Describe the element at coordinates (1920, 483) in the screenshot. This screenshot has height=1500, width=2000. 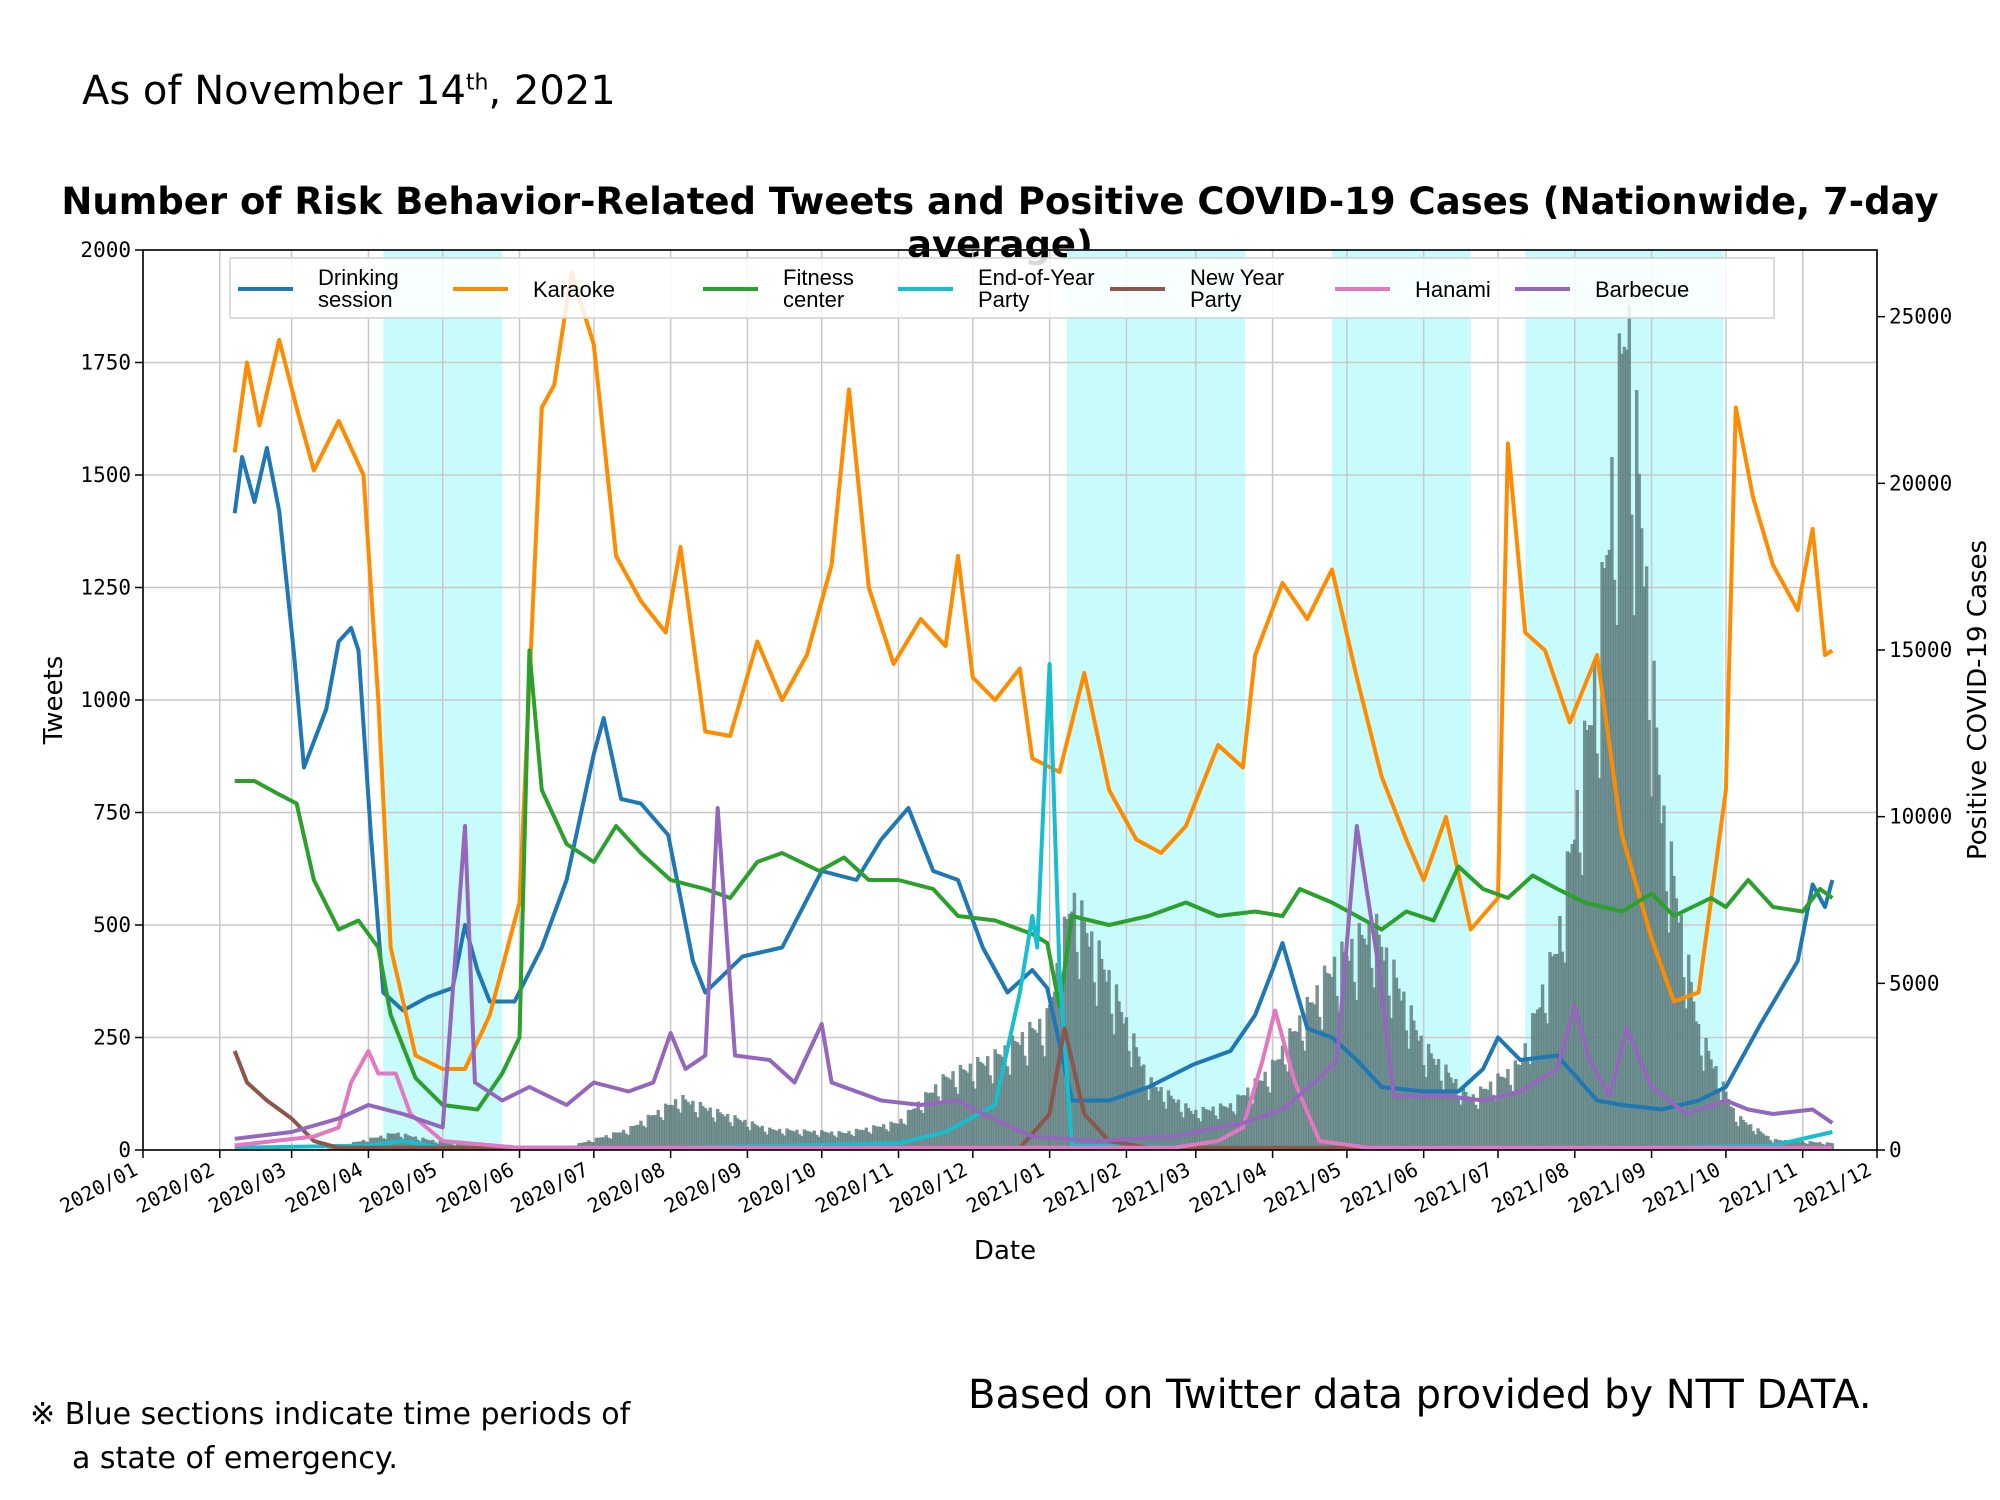
I see `y2-tick-label: 20000` at that location.